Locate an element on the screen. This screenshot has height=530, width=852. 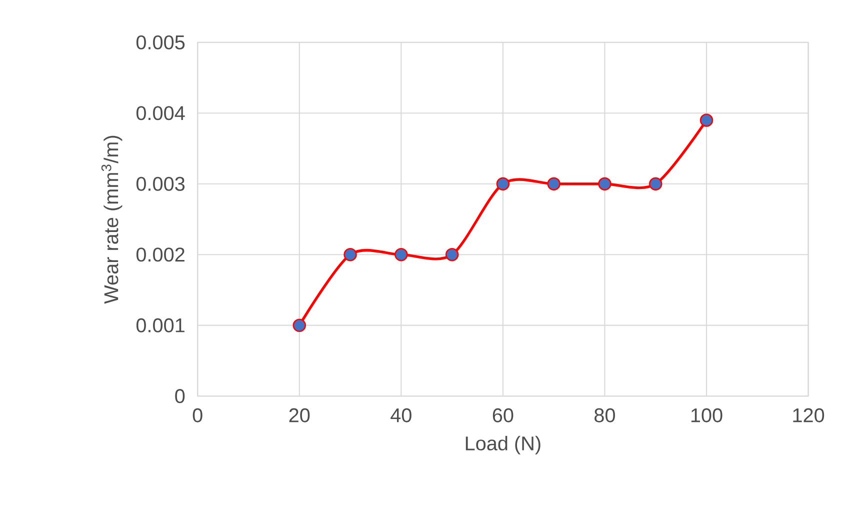
y-axis-title: Wear rate (mm$^{3}$/m) is located at coordinates (111, 220).